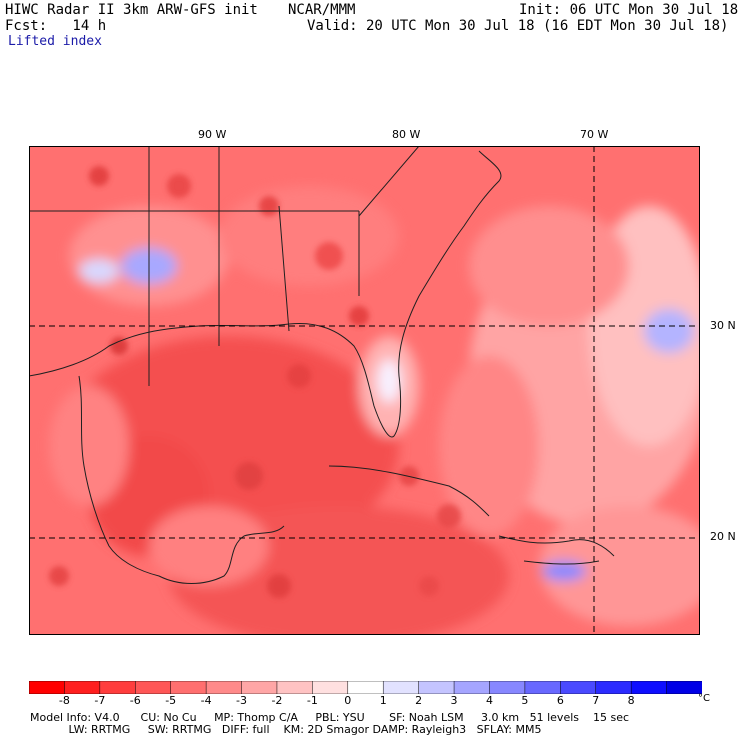 The image size is (740, 740). What do you see at coordinates (594, 134) in the screenshot?
I see `lon-label-70w: 70 W` at bounding box center [594, 134].